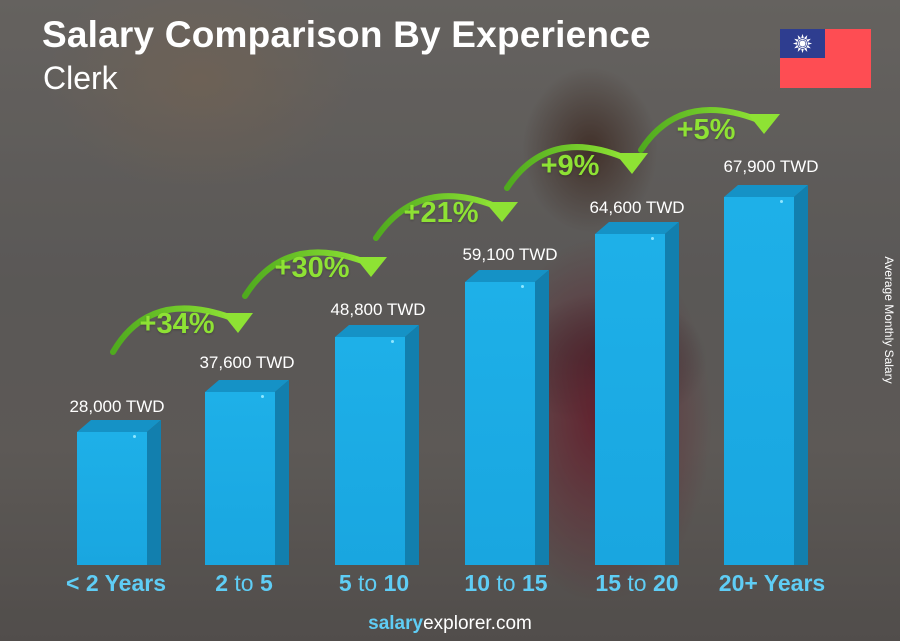 This screenshot has height=641, width=900. Describe the element at coordinates (374, 583) in the screenshot. I see `x-label-5-to-10: 5 to 10` at that location.